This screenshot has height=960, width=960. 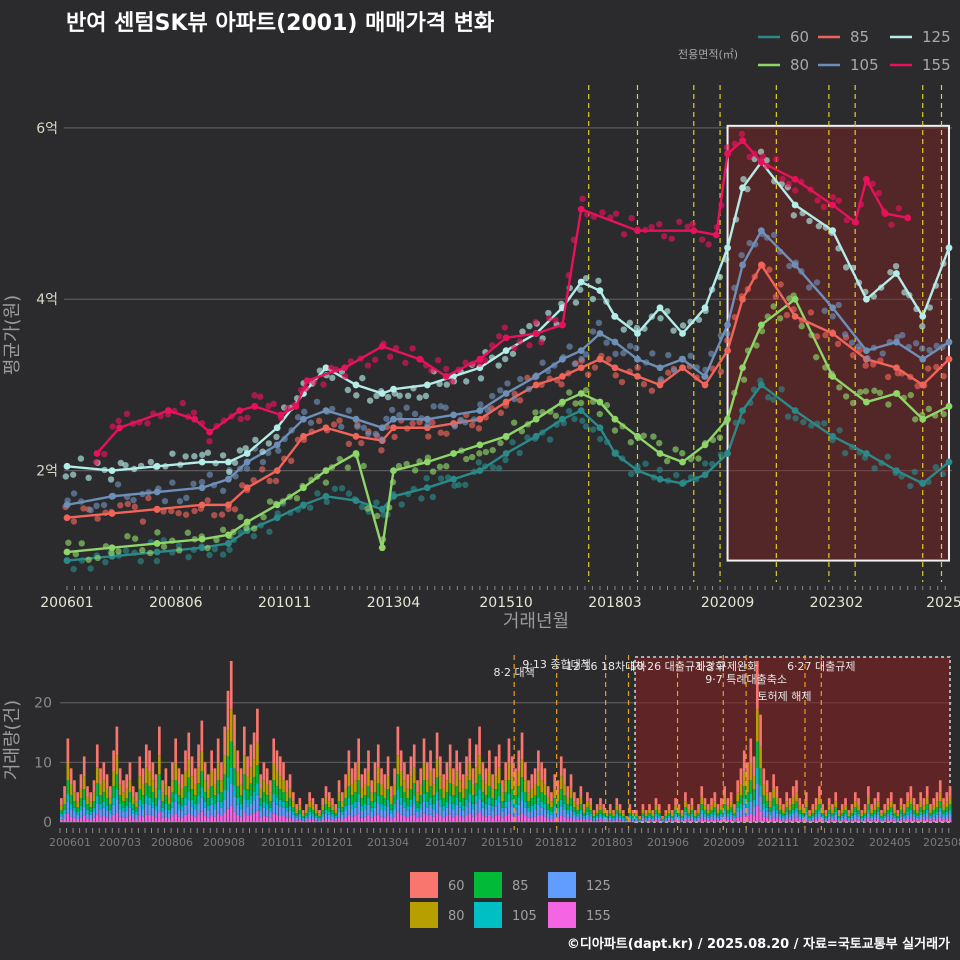 I want to click on series-85-point, so click(x=838, y=344).